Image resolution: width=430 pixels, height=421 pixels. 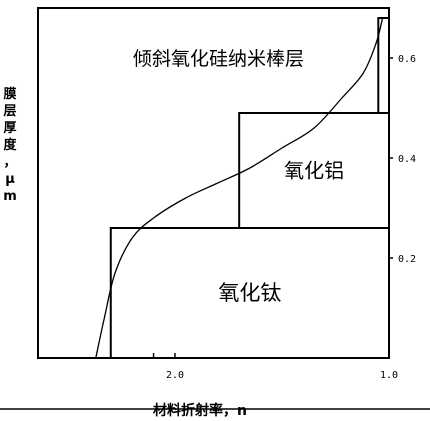 I want to click on y-axis-label-char-5: ，, so click(x=9, y=162).